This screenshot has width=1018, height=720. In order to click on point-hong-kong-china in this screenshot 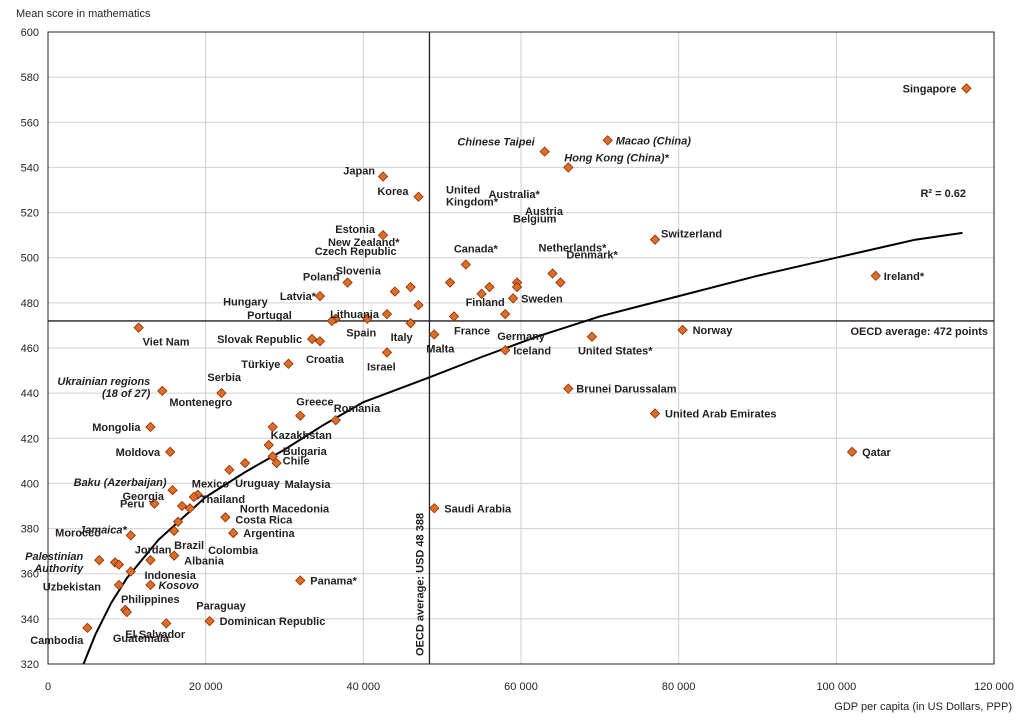, I will do `click(568, 167)`.